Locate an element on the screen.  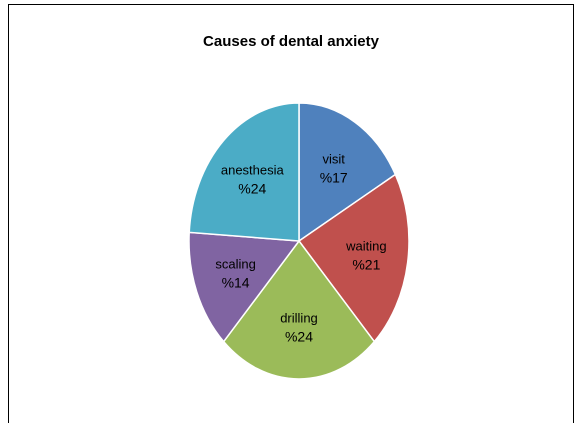
pie-slice-drilling is located at coordinates (299, 309).